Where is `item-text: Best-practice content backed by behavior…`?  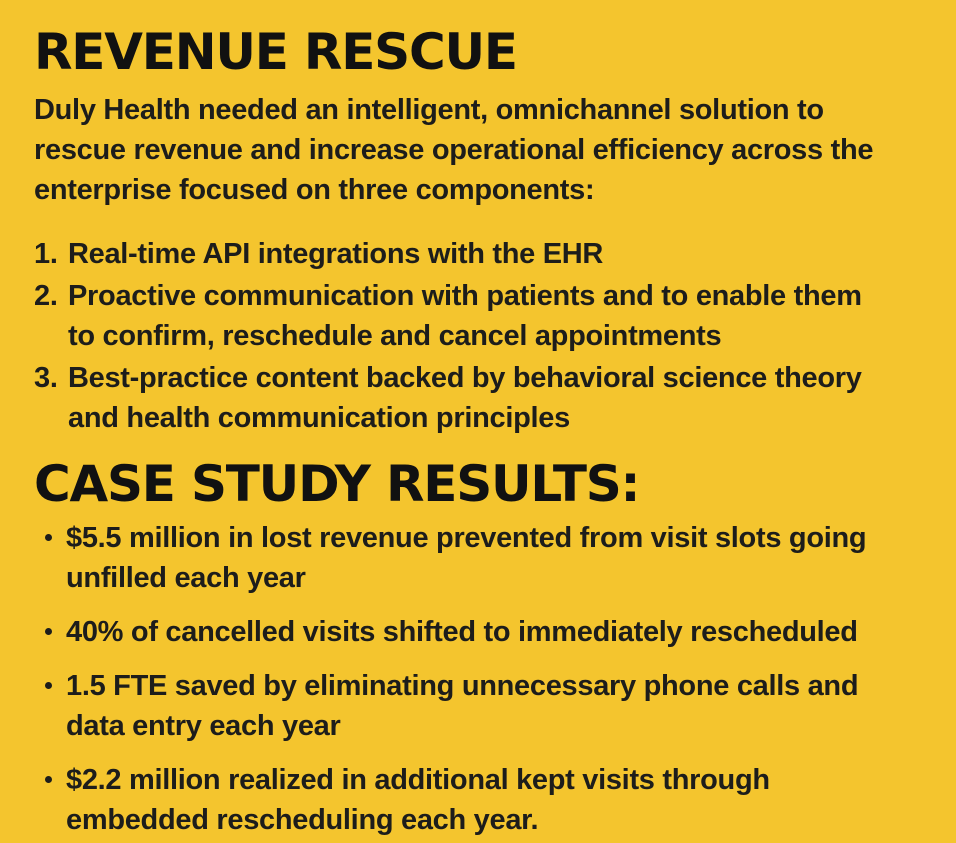 item-text: Best-practice content backed by behavior… is located at coordinates (465, 398).